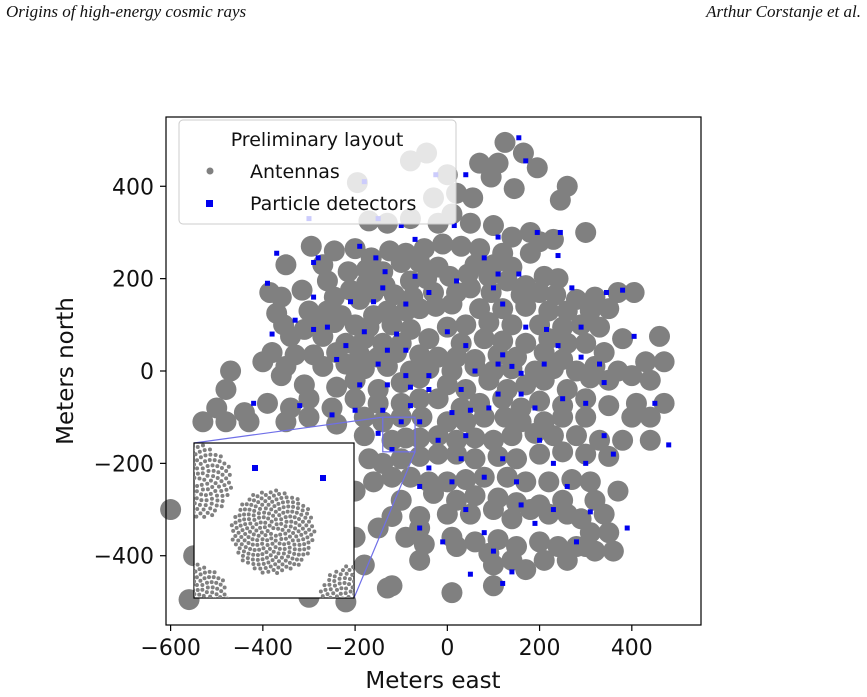 This screenshot has width=867, height=697. What do you see at coordinates (124, 464) in the screenshot?
I see `y-tick-label: −200` at bounding box center [124, 464].